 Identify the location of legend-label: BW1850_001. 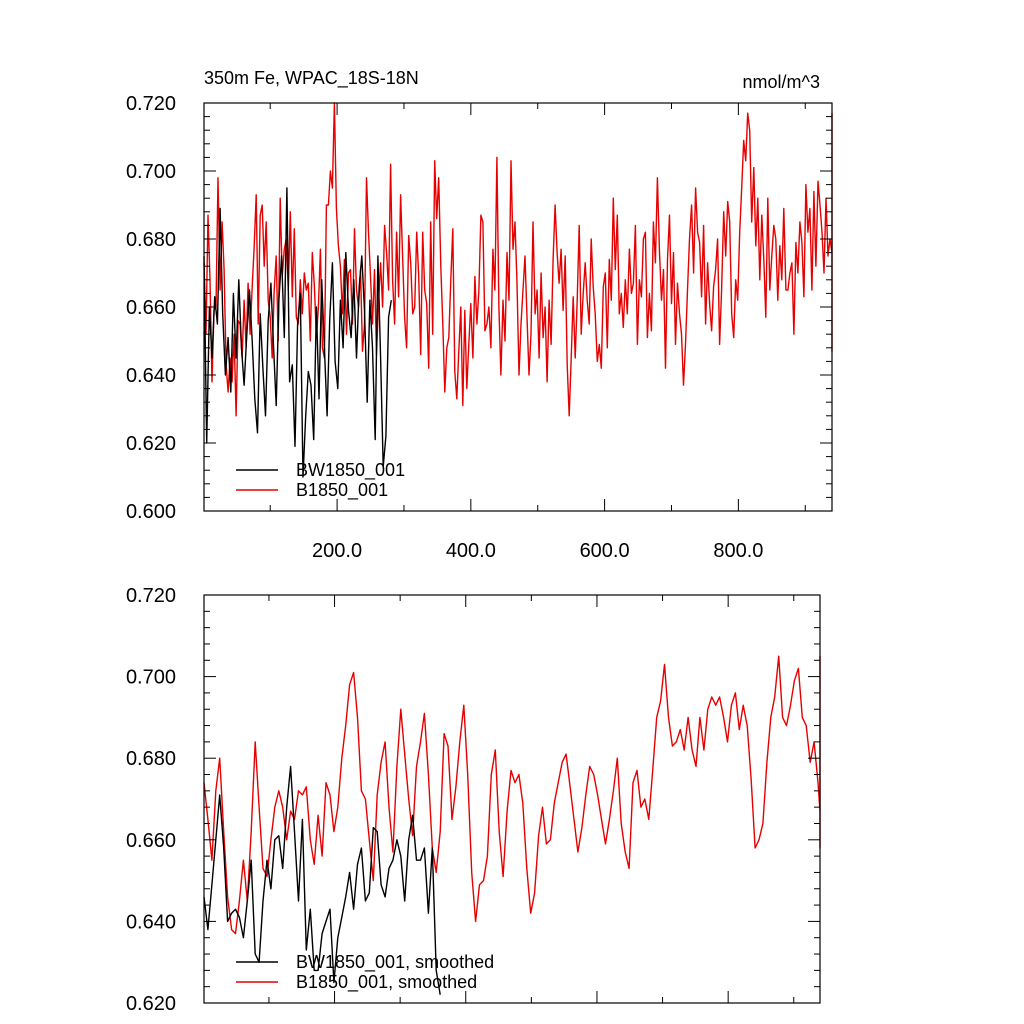
(350, 470).